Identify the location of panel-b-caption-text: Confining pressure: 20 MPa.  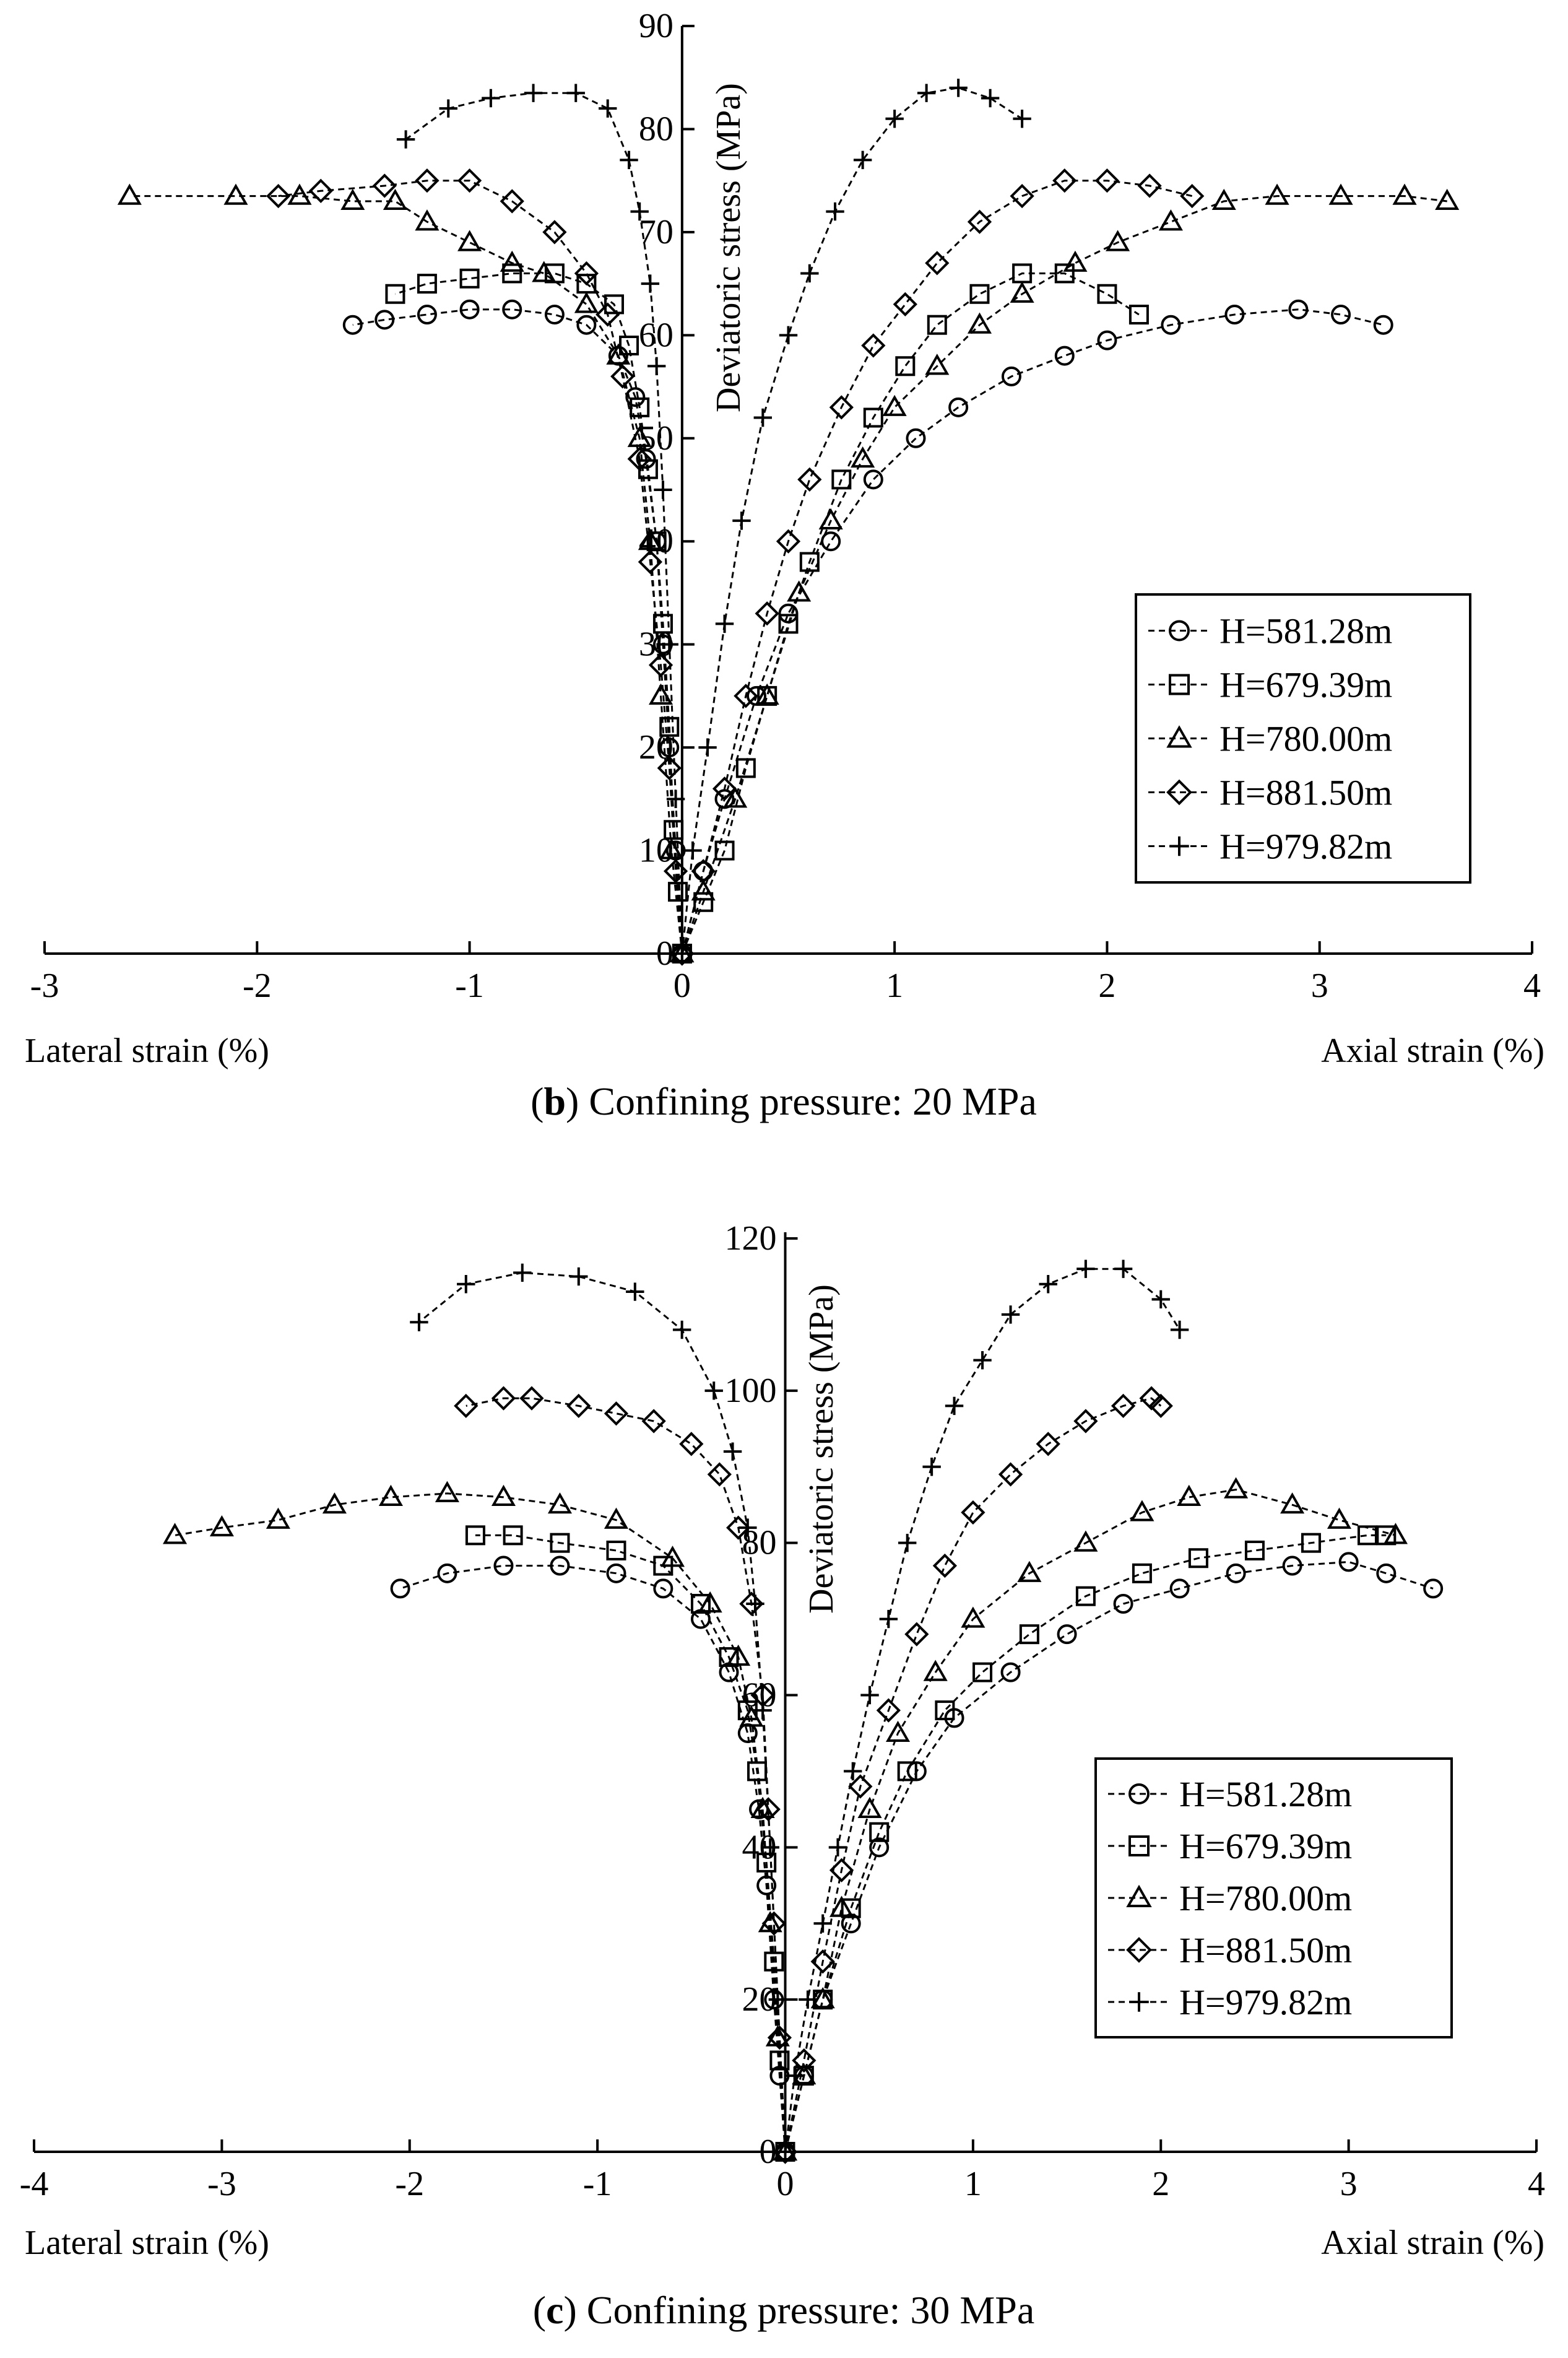
(813, 1101).